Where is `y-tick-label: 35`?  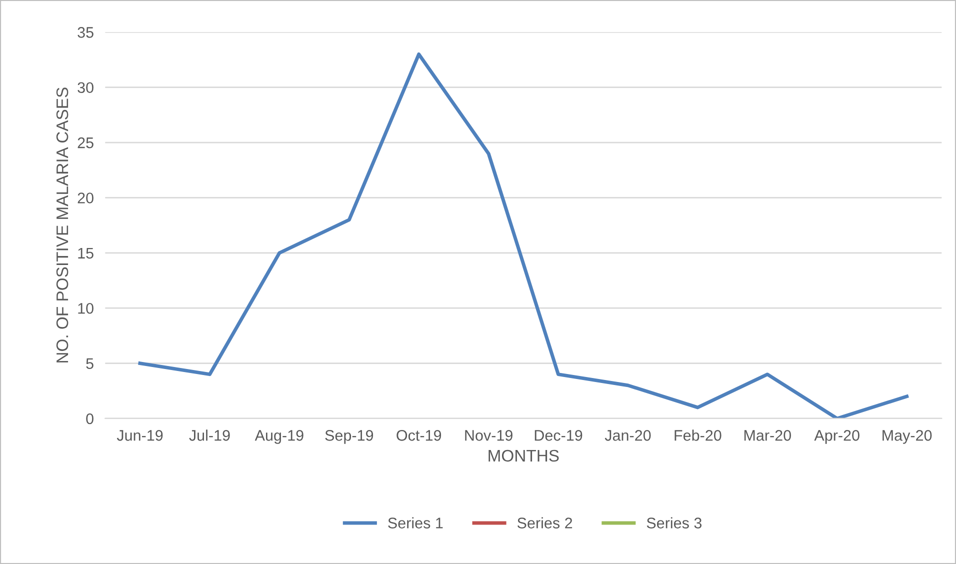
y-tick-label: 35 is located at coordinates (86, 32).